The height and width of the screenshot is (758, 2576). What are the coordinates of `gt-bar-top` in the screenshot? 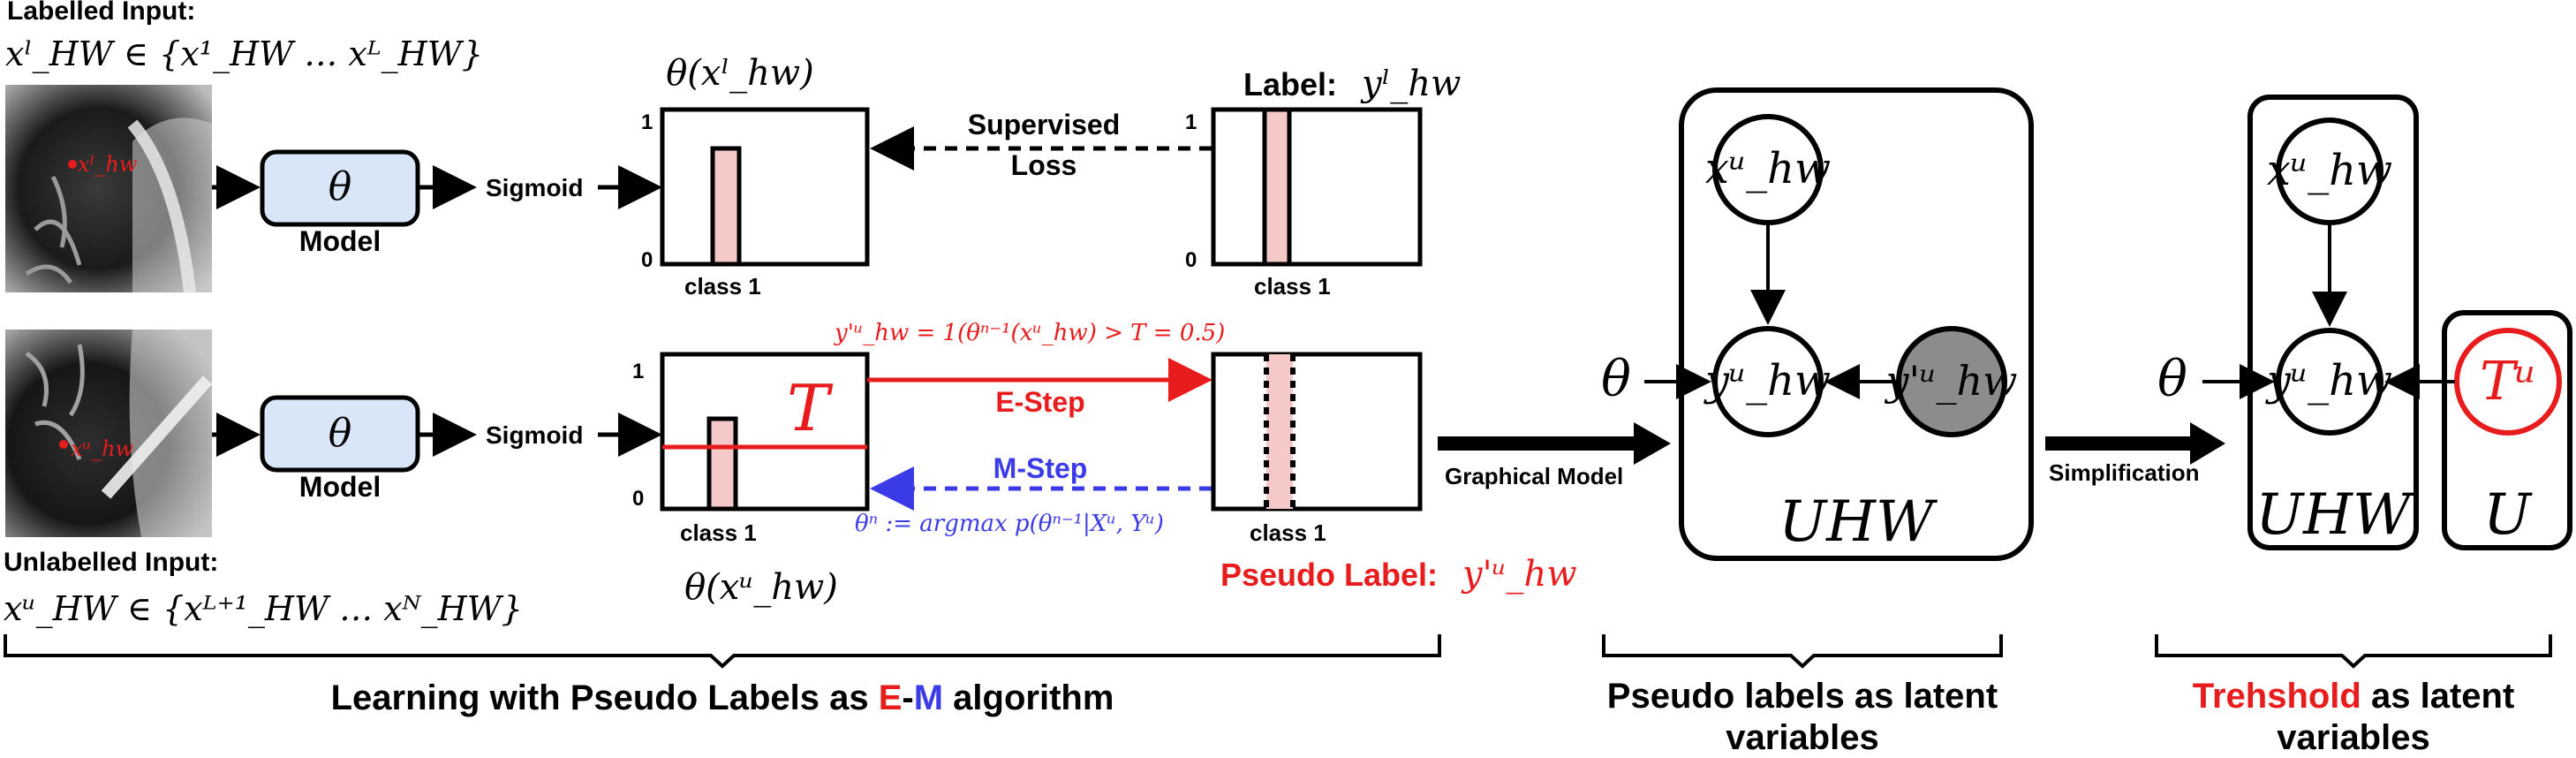 It's located at (1277, 187).